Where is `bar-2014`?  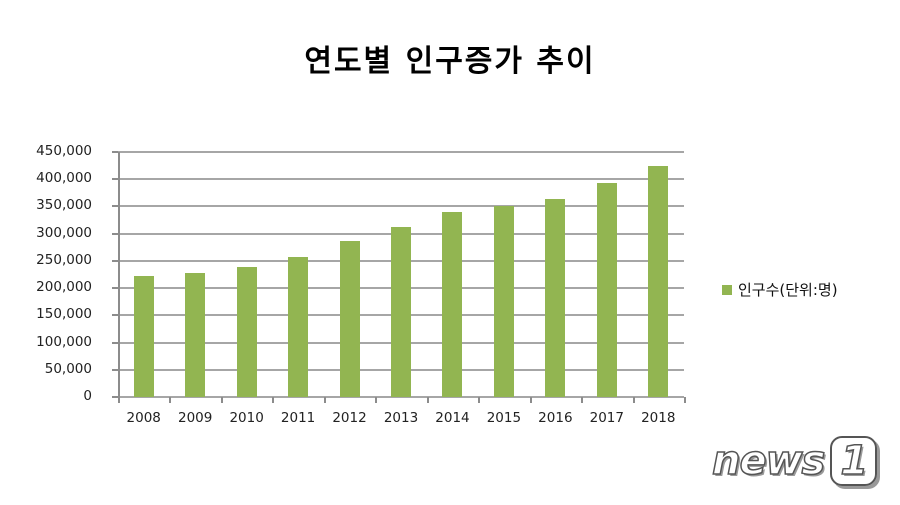 bar-2014 is located at coordinates (452, 304).